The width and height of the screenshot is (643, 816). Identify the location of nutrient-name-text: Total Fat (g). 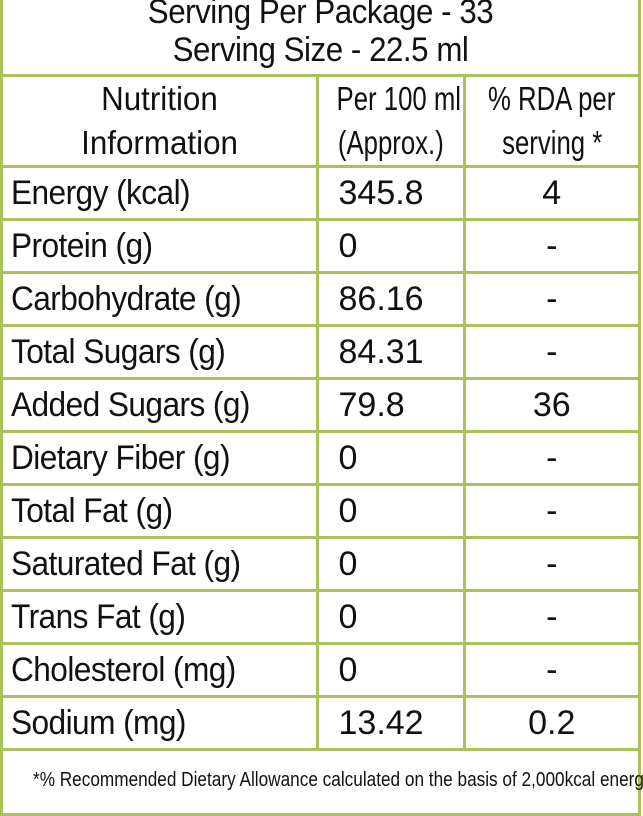
(92, 510).